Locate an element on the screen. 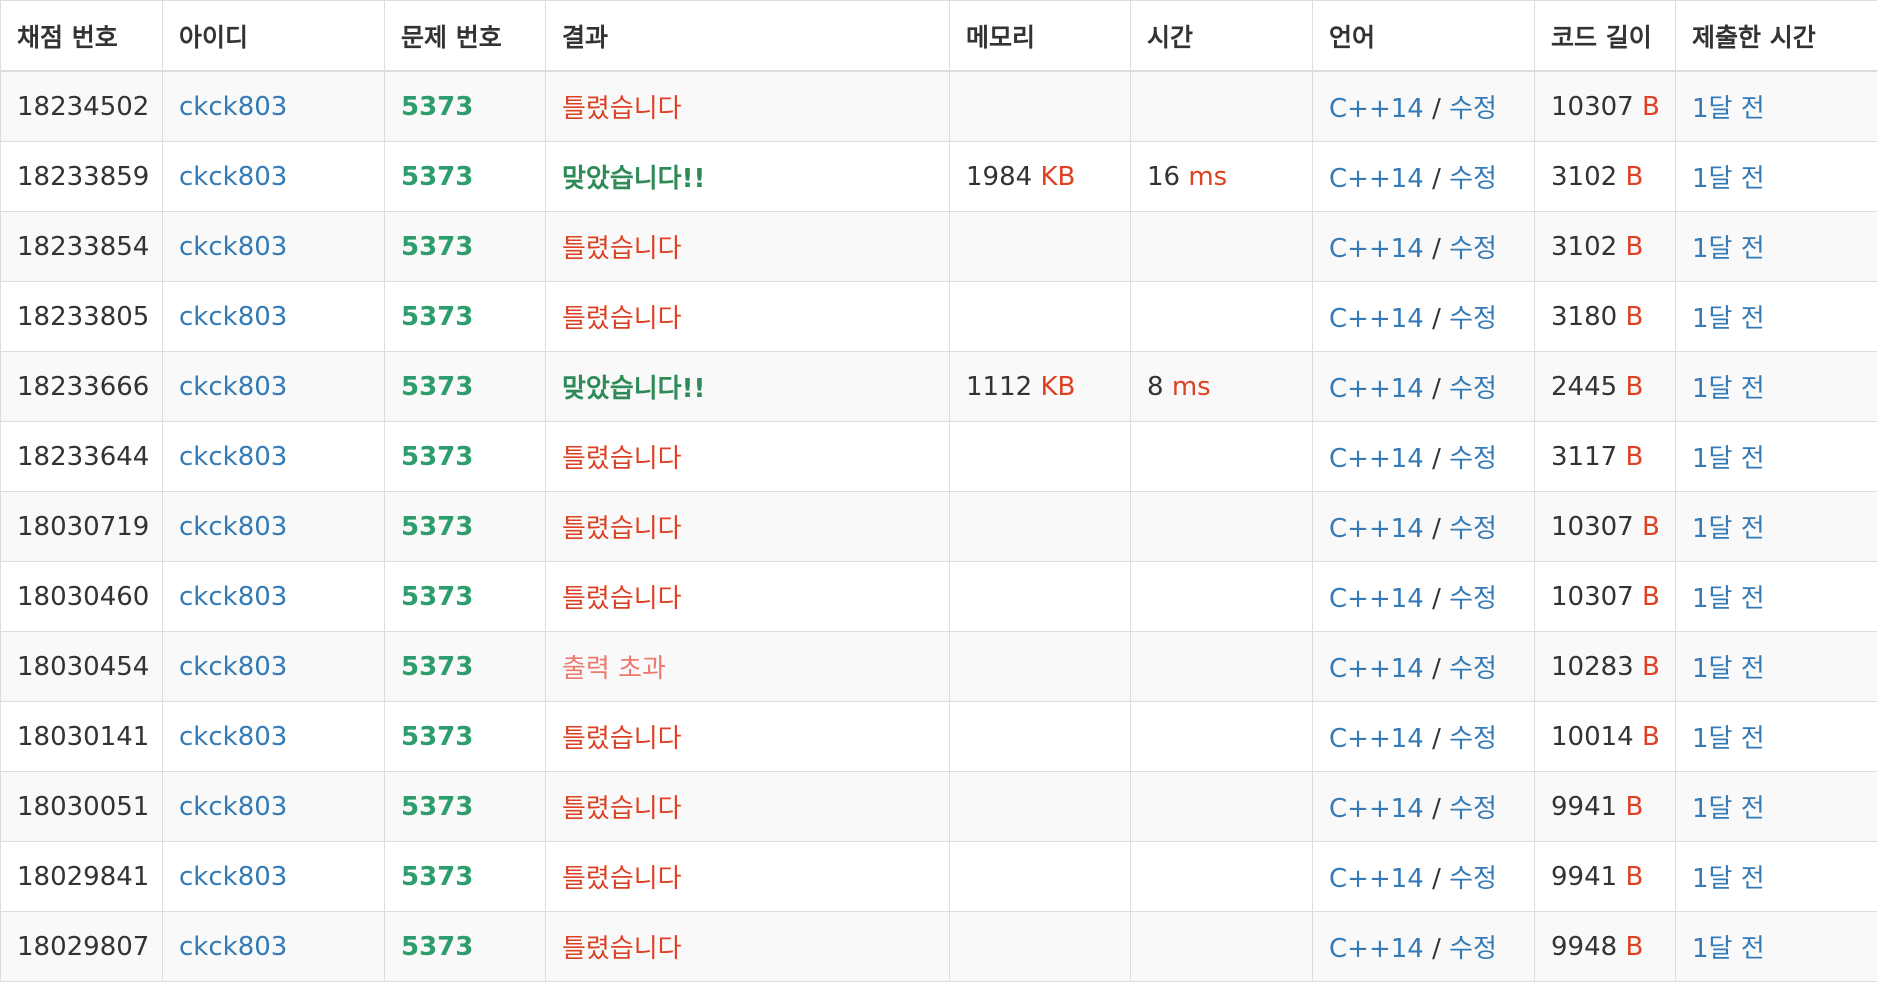 This screenshot has width=1877, height=982. memory-cell: 1984 KB is located at coordinates (1040, 177).